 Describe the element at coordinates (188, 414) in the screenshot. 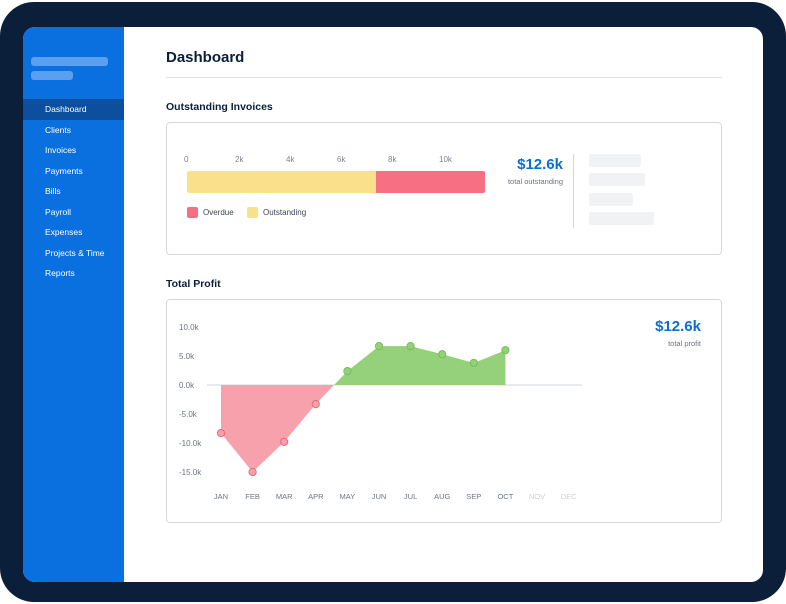

I see `y-tick-label: -5.0k` at that location.